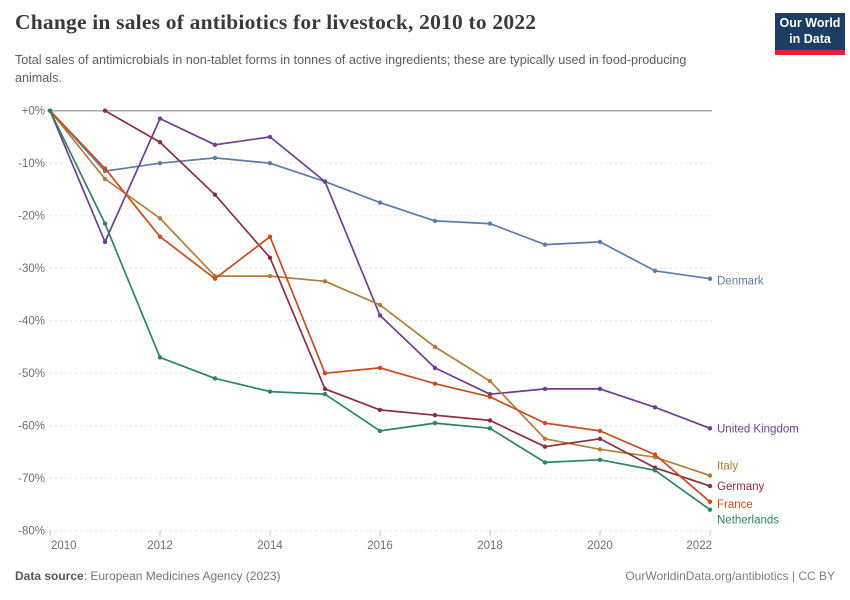  What do you see at coordinates (380, 410) in the screenshot?
I see `data-point-germany-2016` at bounding box center [380, 410].